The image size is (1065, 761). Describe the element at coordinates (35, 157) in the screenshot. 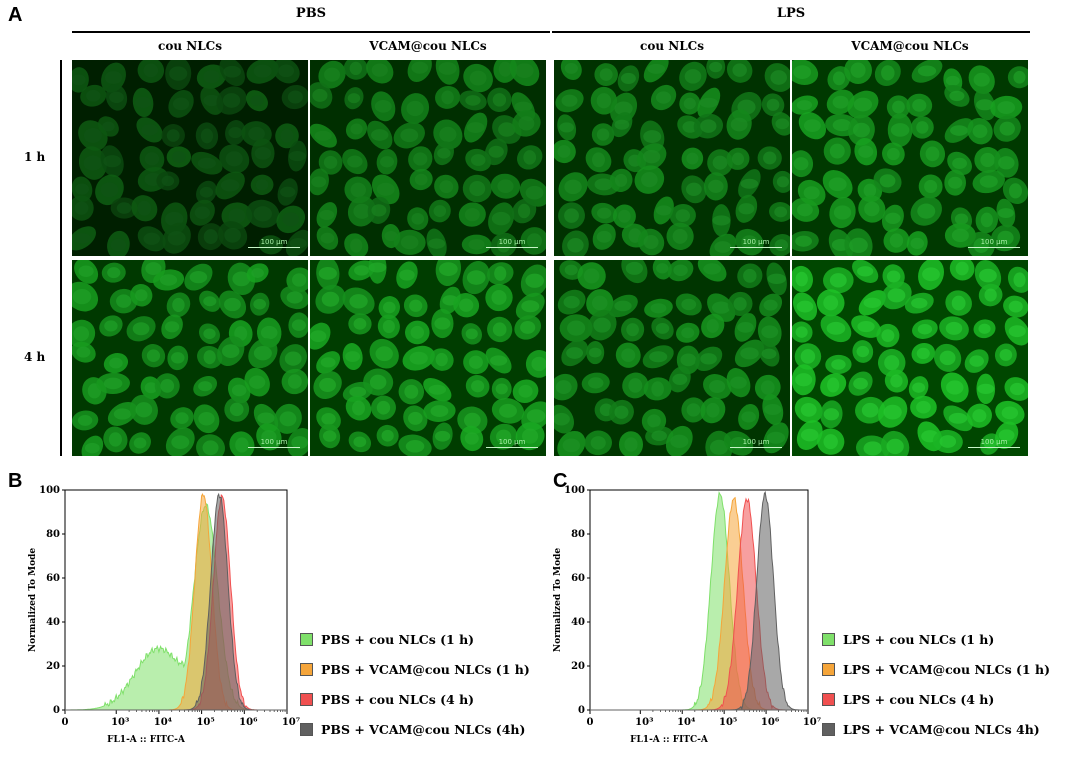

I see `row-title-1h: 1 h` at that location.